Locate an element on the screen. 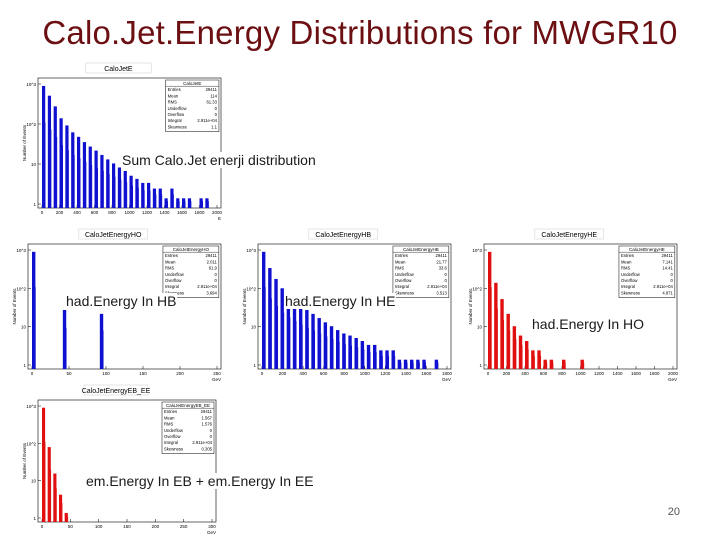 This screenshot has width=720, height=540. x-tick-label: 300 is located at coordinates (212, 526).